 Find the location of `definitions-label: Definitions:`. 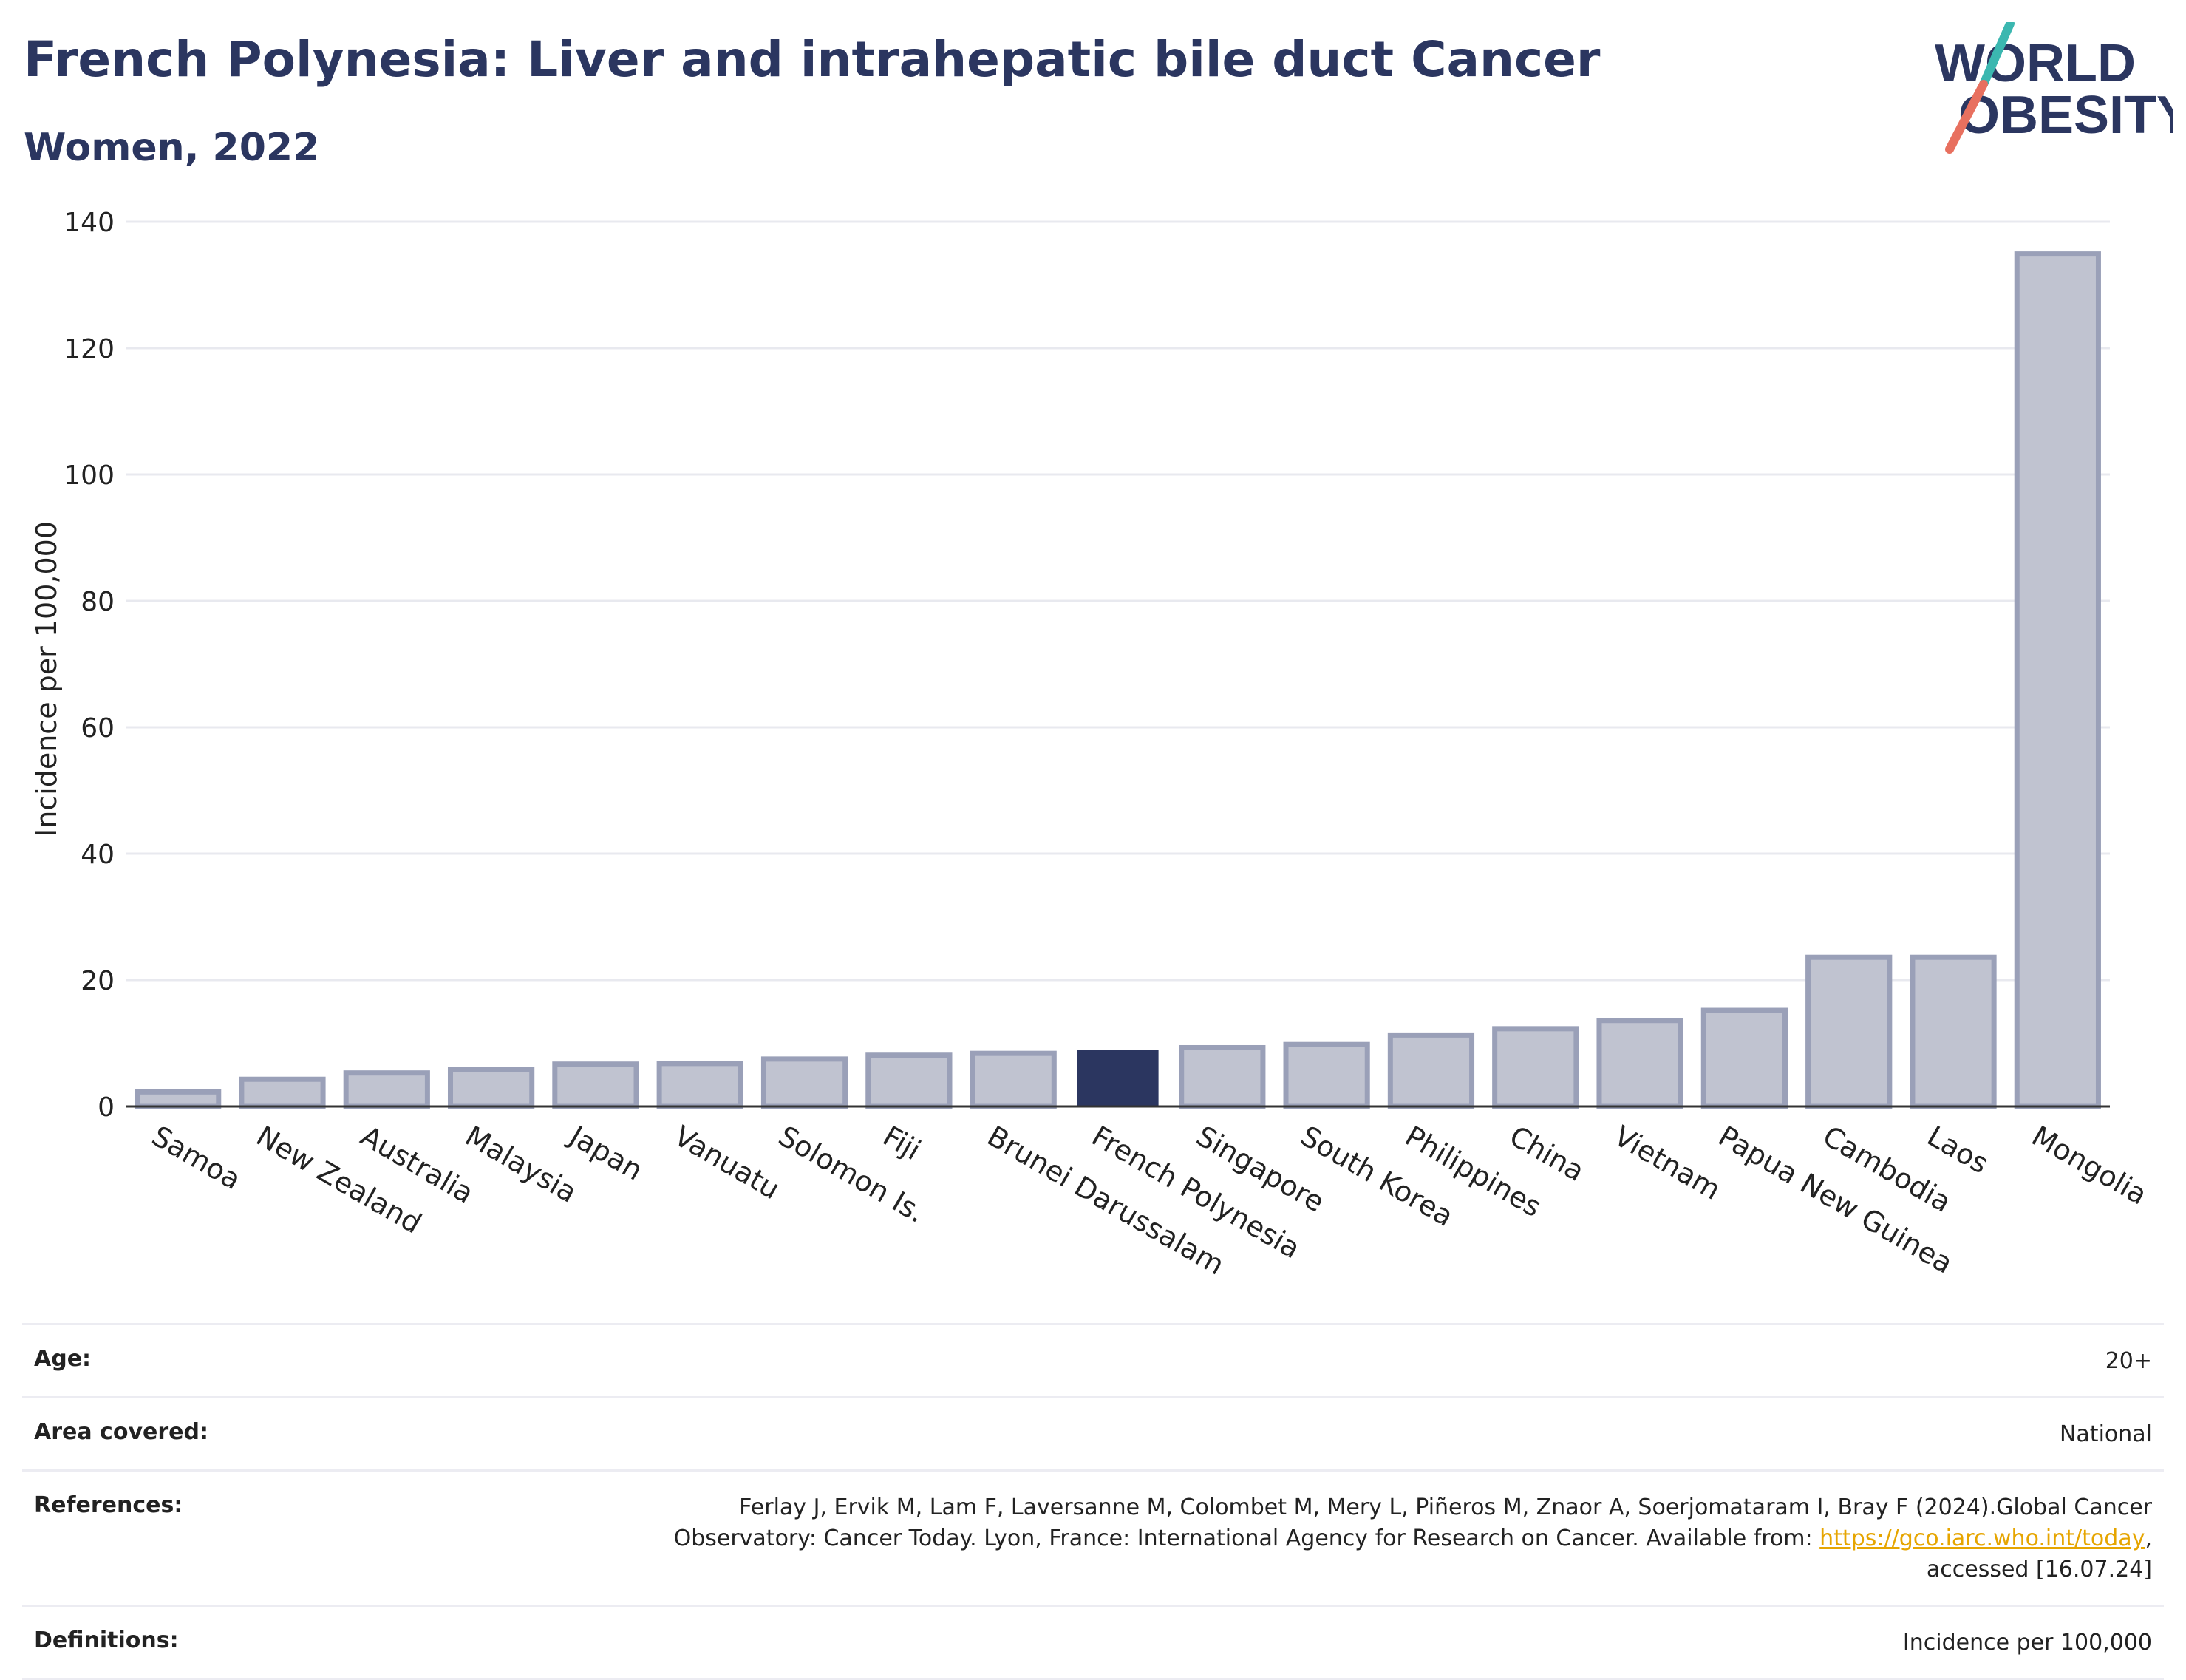

definitions-label: Definitions: is located at coordinates (107, 1640).